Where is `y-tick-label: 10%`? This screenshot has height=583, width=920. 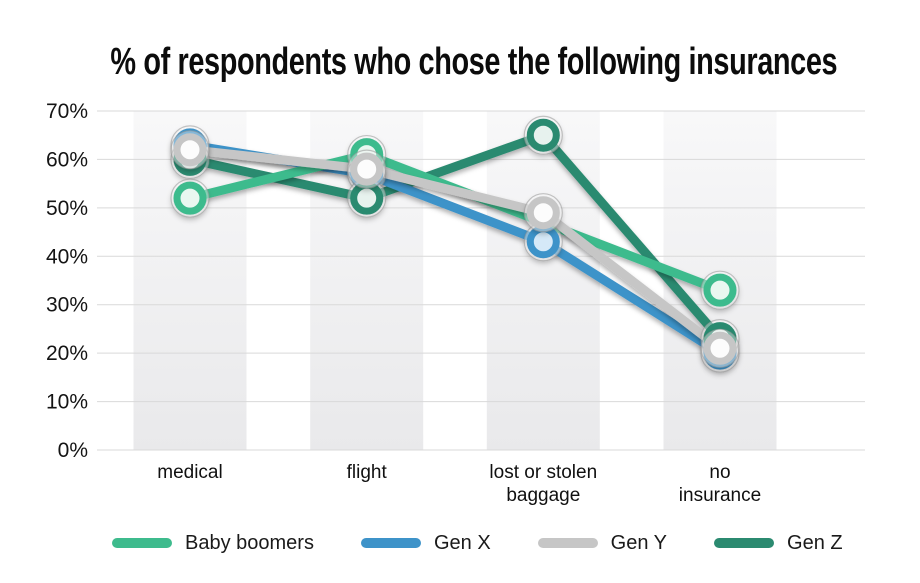 y-tick-label: 10% is located at coordinates (67, 402).